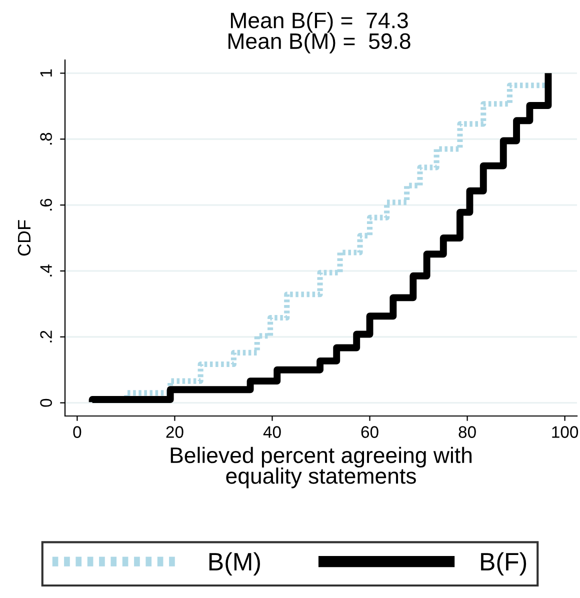 The width and height of the screenshot is (580, 598). Describe the element at coordinates (321, 467) in the screenshot. I see `x-axis-title: Believed percent agreeing with equality statements` at that location.